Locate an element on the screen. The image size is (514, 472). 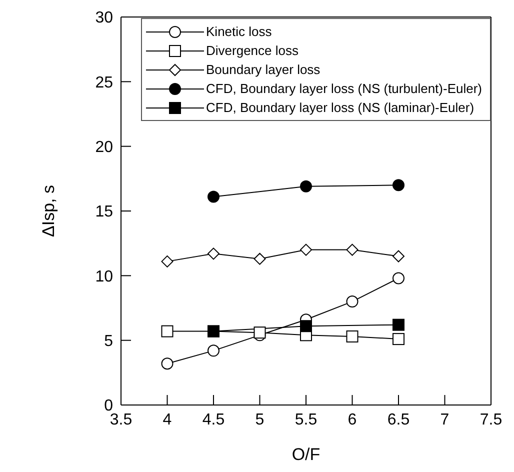
x-axis-title: O/F is located at coordinates (306, 454).